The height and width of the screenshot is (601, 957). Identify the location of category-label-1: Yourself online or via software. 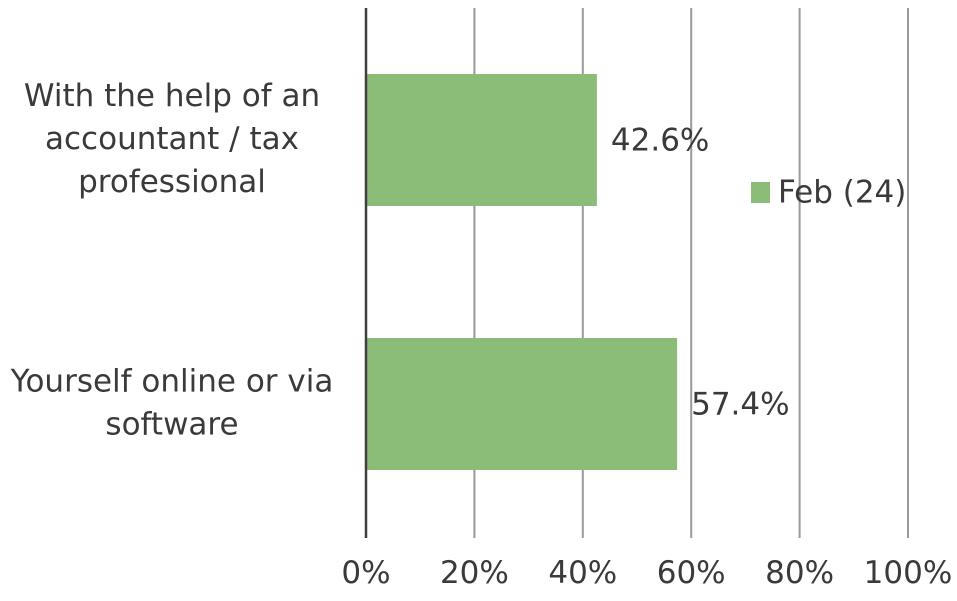
(172, 402).